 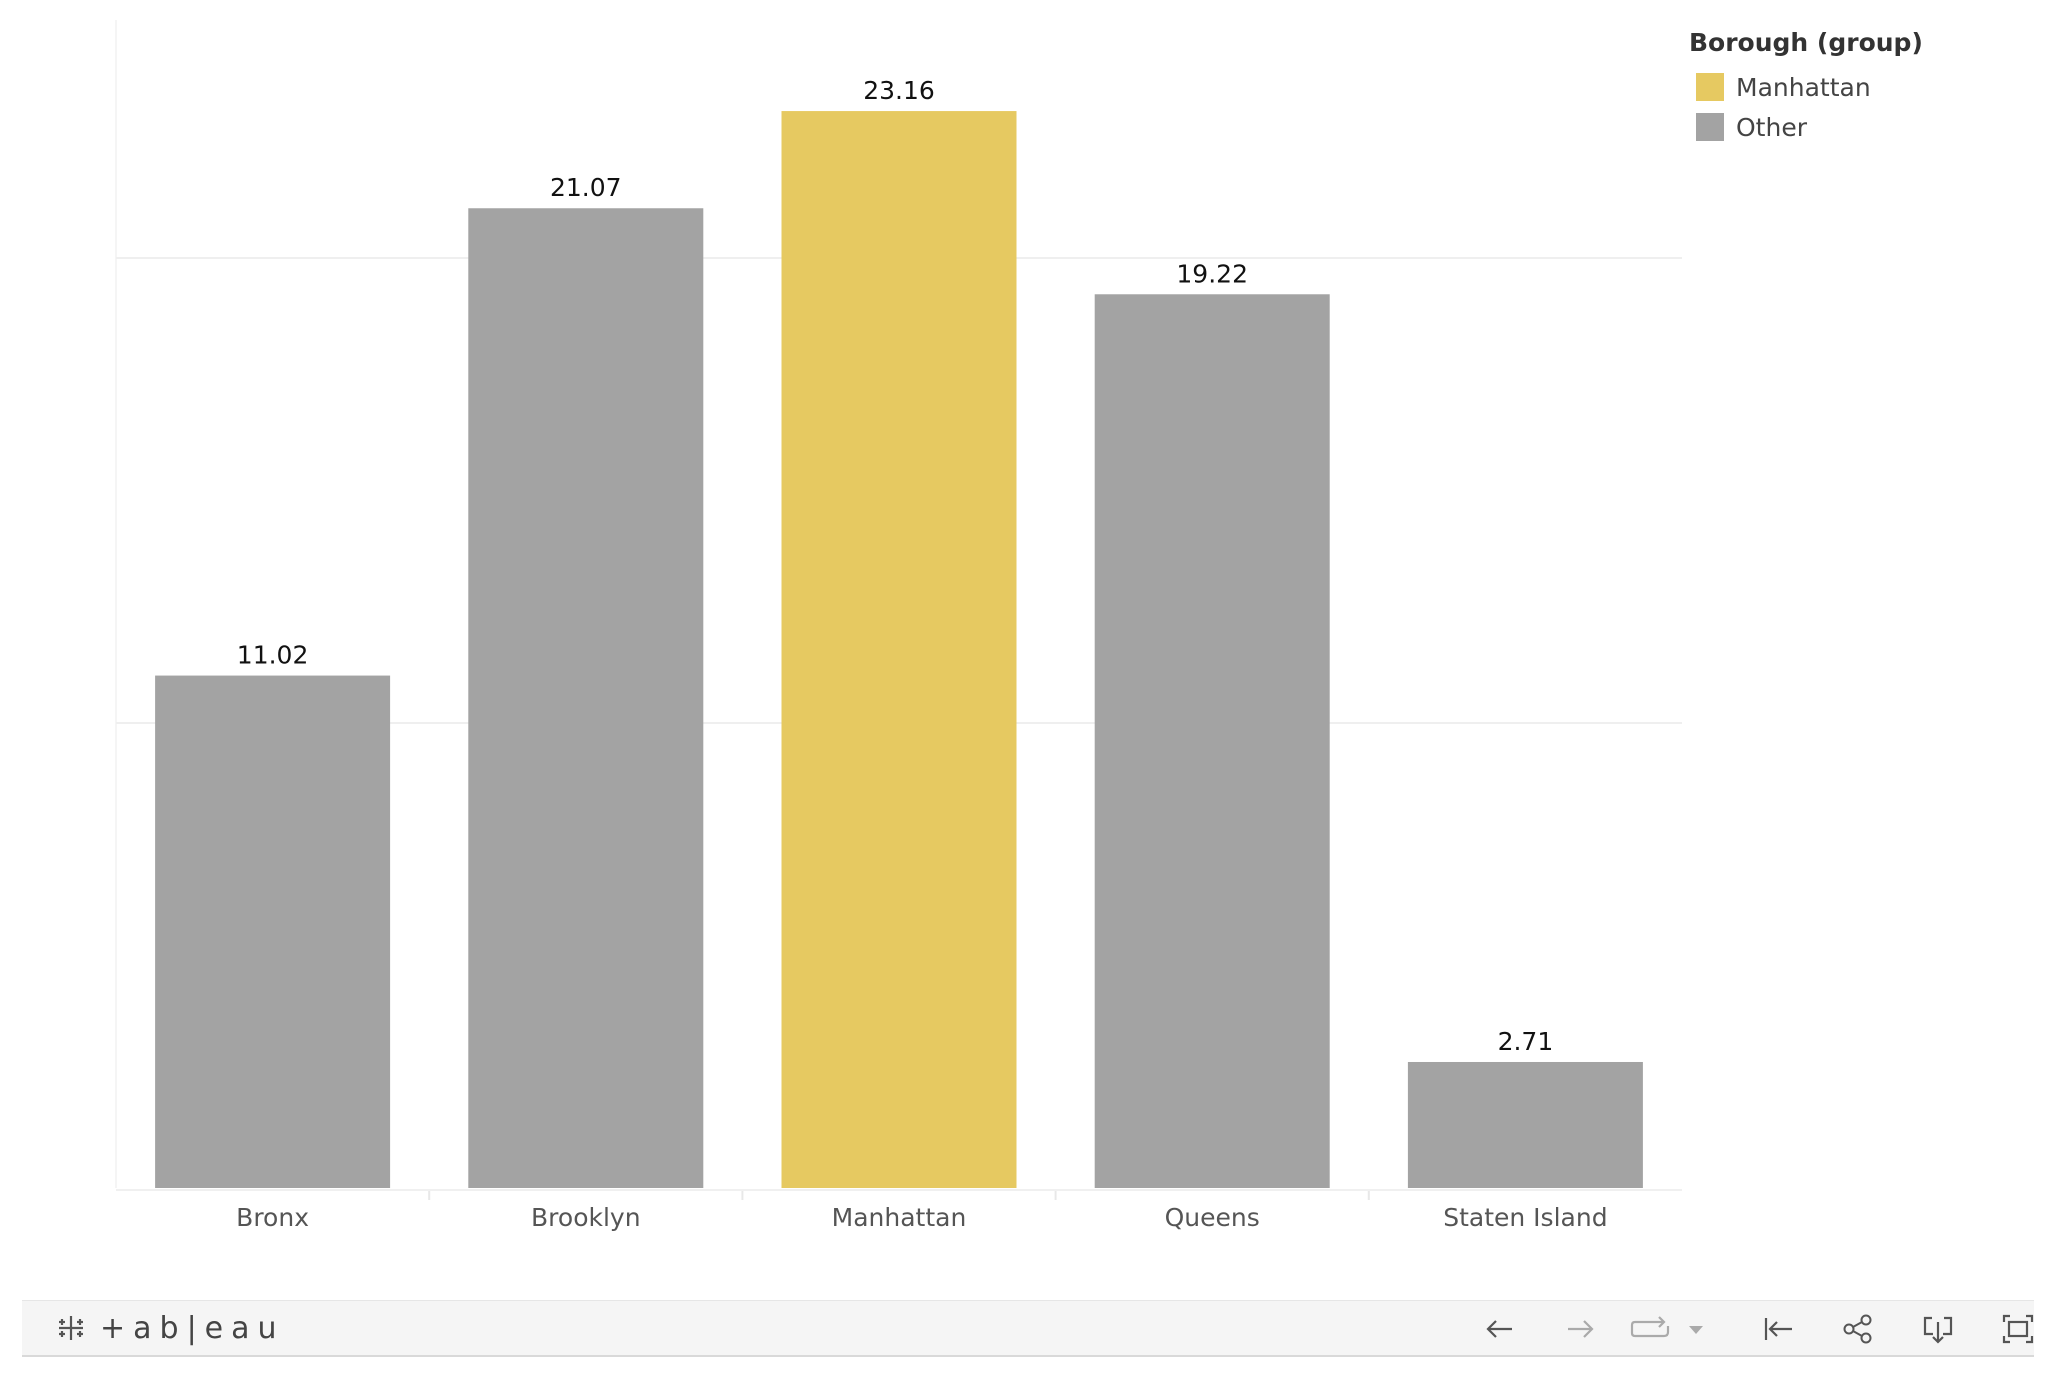 What do you see at coordinates (273, 931) in the screenshot?
I see `bar-bronx` at bounding box center [273, 931].